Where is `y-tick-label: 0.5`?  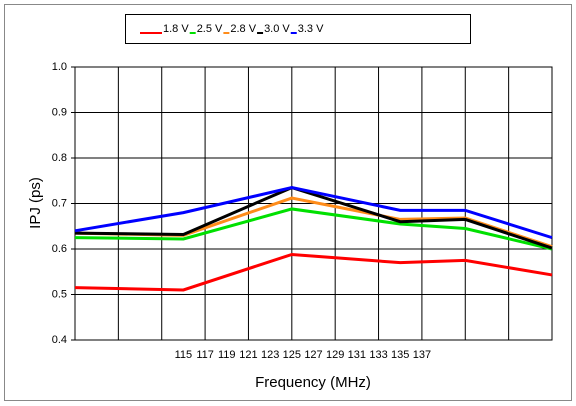 y-tick-label: 0.5 is located at coordinates (59, 294).